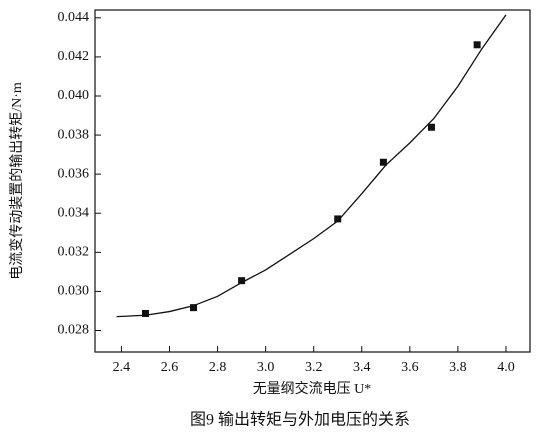 The image size is (545, 440). I want to click on x-axis-label: 无量纲交流电压 U*, so click(312, 388).